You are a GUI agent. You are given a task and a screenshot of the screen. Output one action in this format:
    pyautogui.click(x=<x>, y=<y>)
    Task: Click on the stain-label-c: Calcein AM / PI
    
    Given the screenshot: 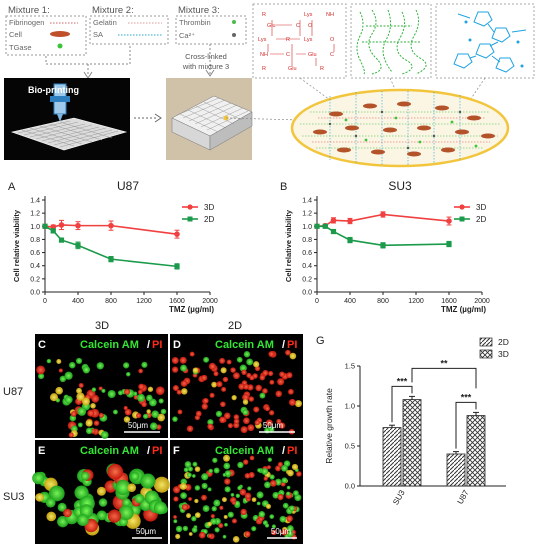 What is the action you would take?
    pyautogui.click(x=121, y=345)
    